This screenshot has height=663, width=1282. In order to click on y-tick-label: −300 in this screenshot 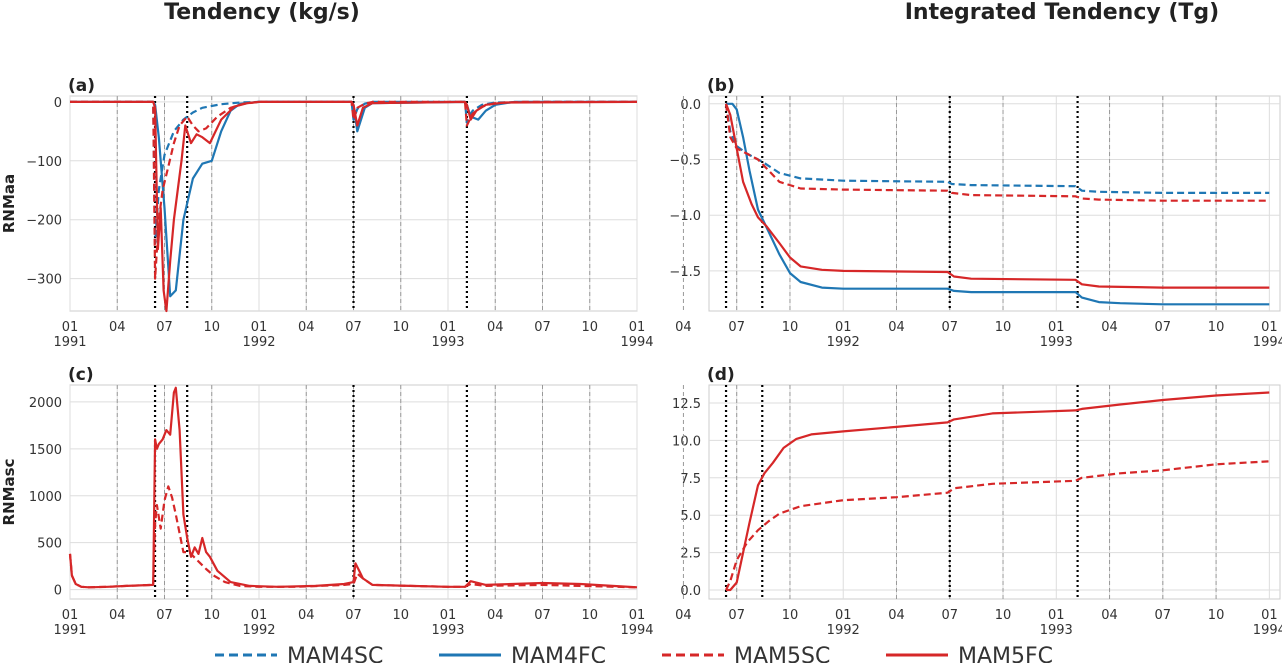, I will do `click(44, 280)`.